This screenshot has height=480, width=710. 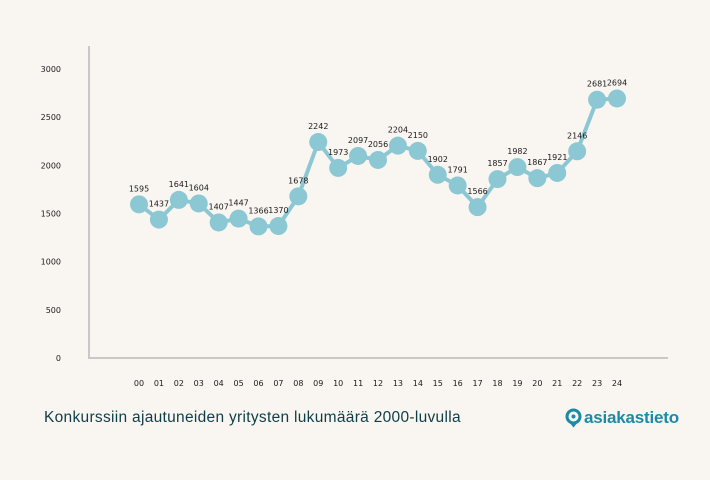 I want to click on x-tick-label: 14, so click(x=418, y=383).